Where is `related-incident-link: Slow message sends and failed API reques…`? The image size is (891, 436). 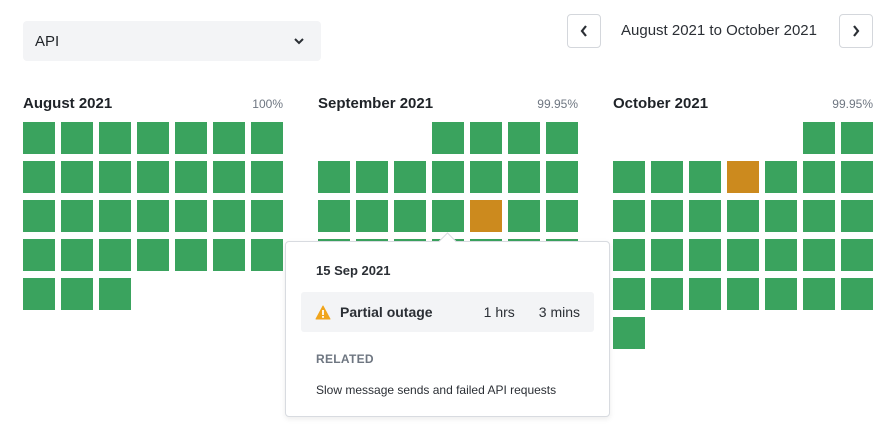 related-incident-link: Slow message sends and failed API reques… is located at coordinates (436, 390).